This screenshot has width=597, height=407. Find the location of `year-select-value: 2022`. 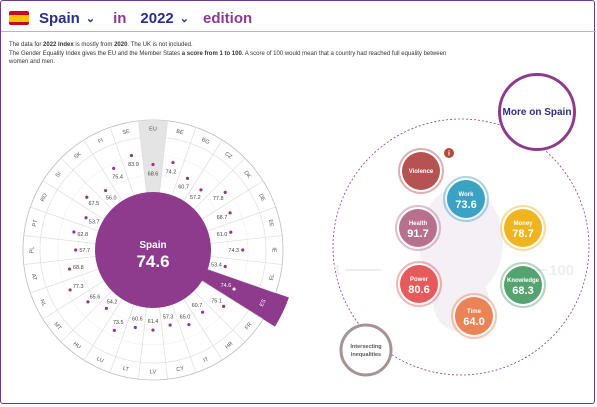

year-select-value: 2022 is located at coordinates (157, 18).